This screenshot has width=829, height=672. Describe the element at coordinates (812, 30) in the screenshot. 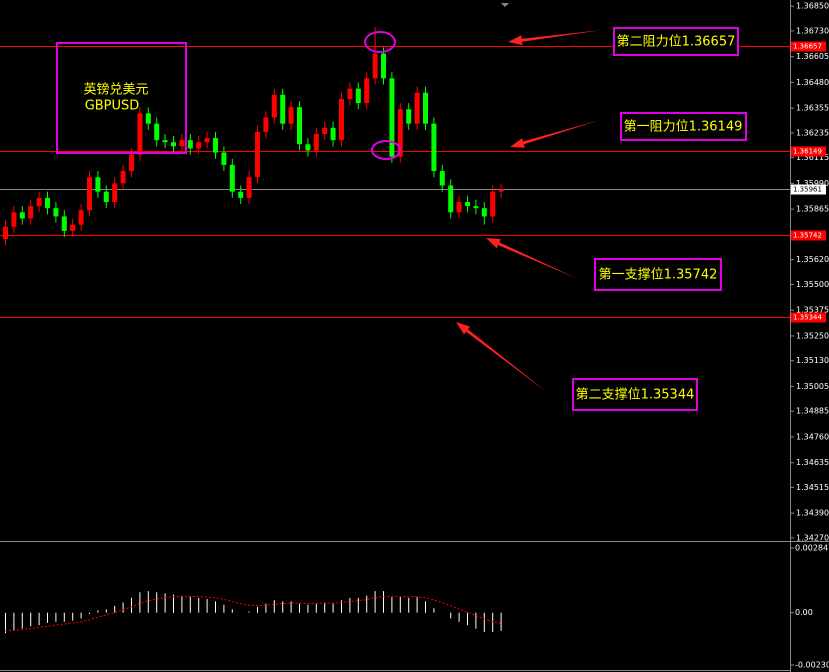

I see `y-tick-label: 1.36730` at that location.